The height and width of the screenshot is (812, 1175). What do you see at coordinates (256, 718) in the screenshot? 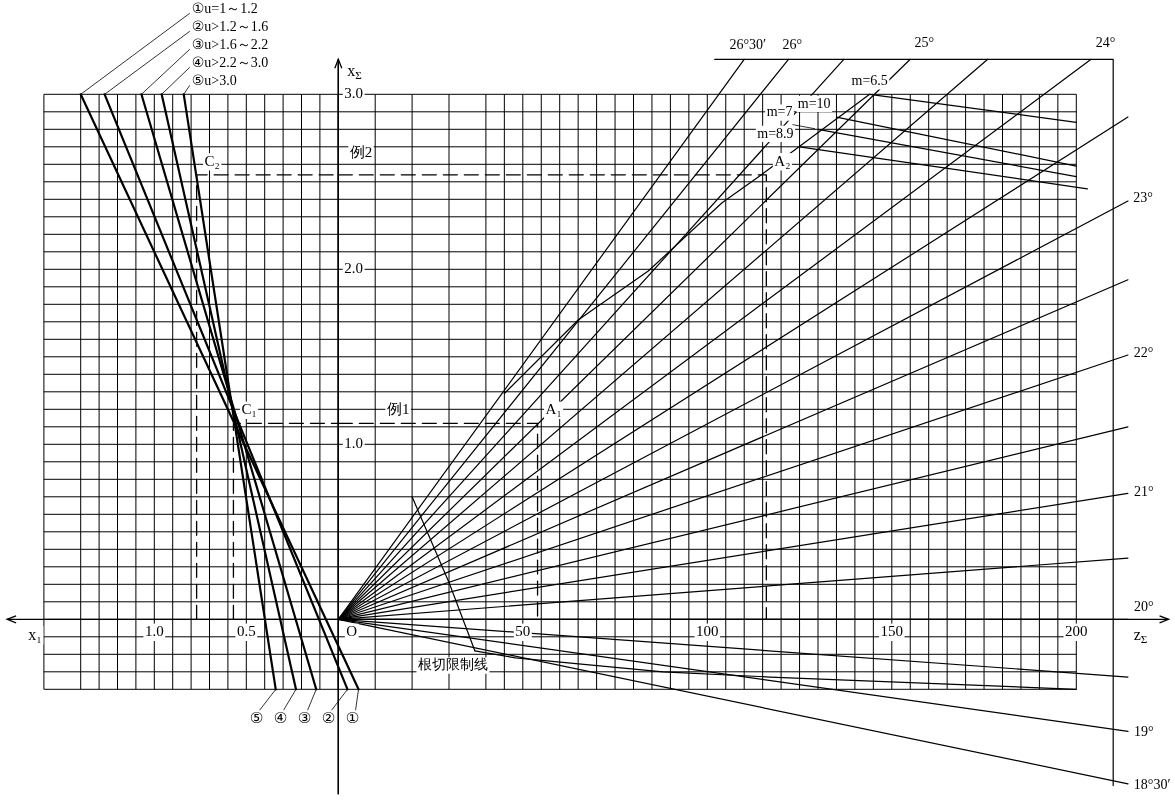
I see `annotation: ⑤` at bounding box center [256, 718].